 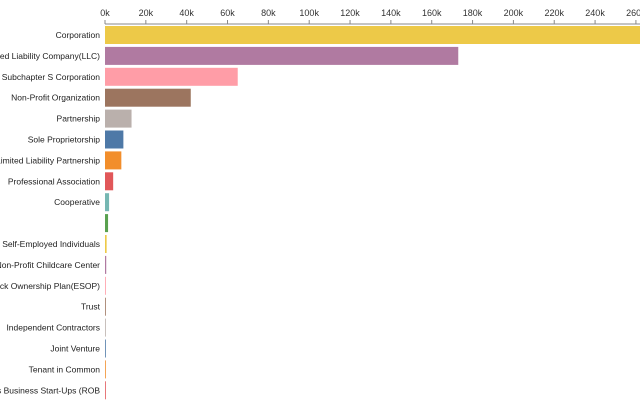 What do you see at coordinates (146, 13) in the screenshot?
I see `x-tick-label: 20k` at bounding box center [146, 13].